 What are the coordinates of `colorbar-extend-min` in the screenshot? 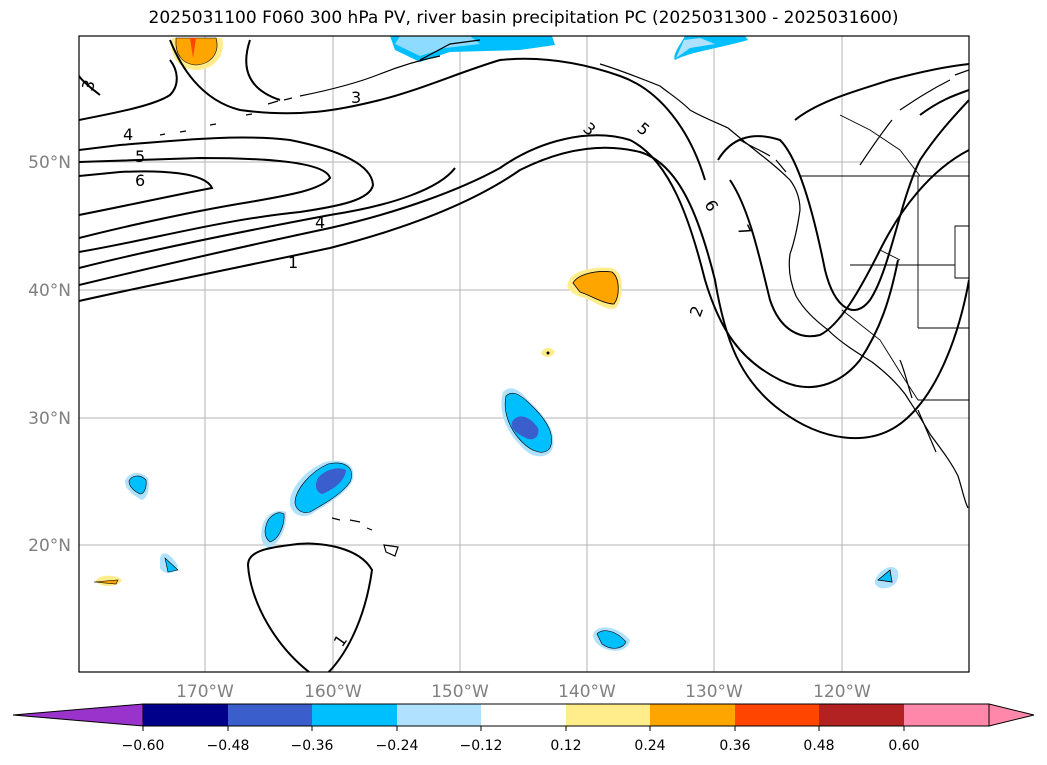 It's located at (78, 715).